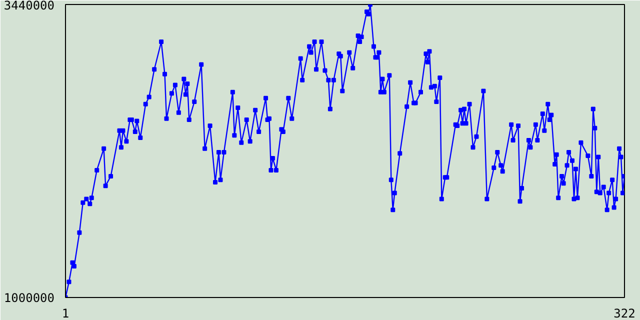 This screenshot has width=640, height=320. I want to click on y-tick-label: 3440000, so click(29, 6).